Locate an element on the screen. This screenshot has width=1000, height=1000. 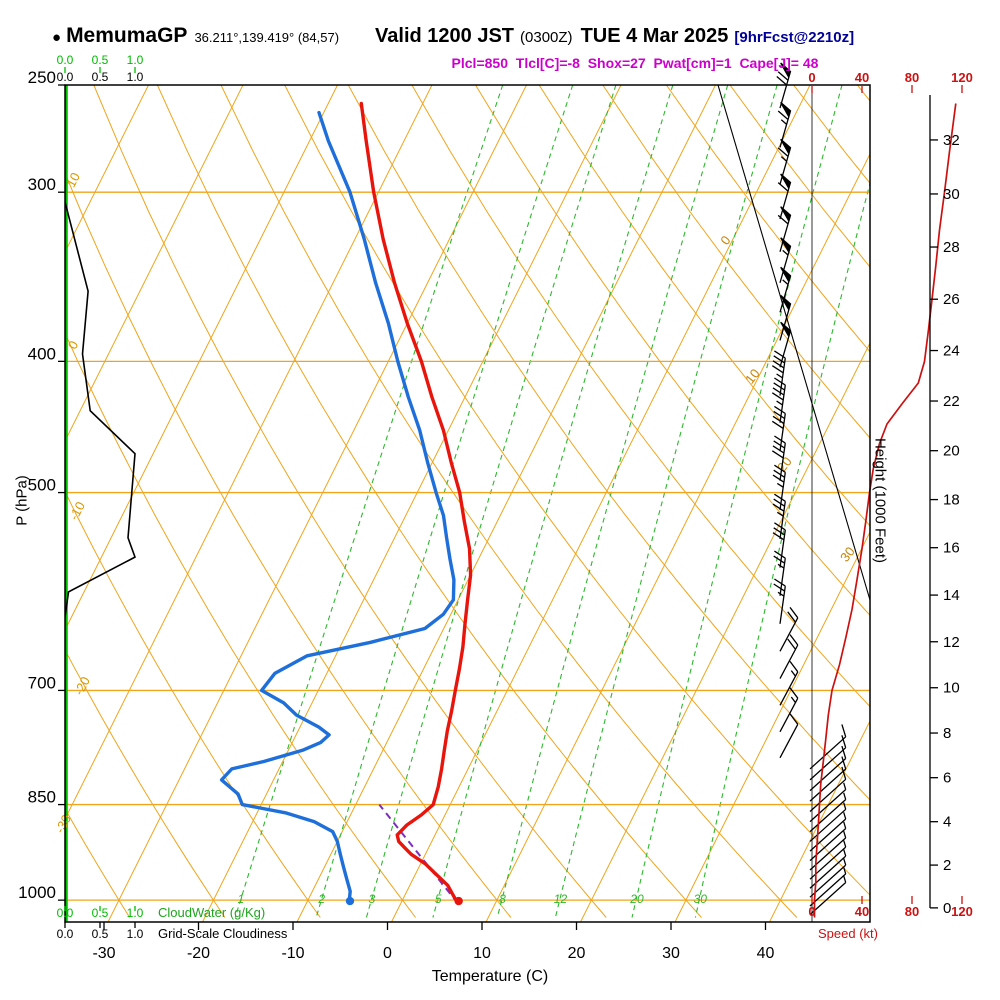
height-tick-label: 24 is located at coordinates (951, 351).